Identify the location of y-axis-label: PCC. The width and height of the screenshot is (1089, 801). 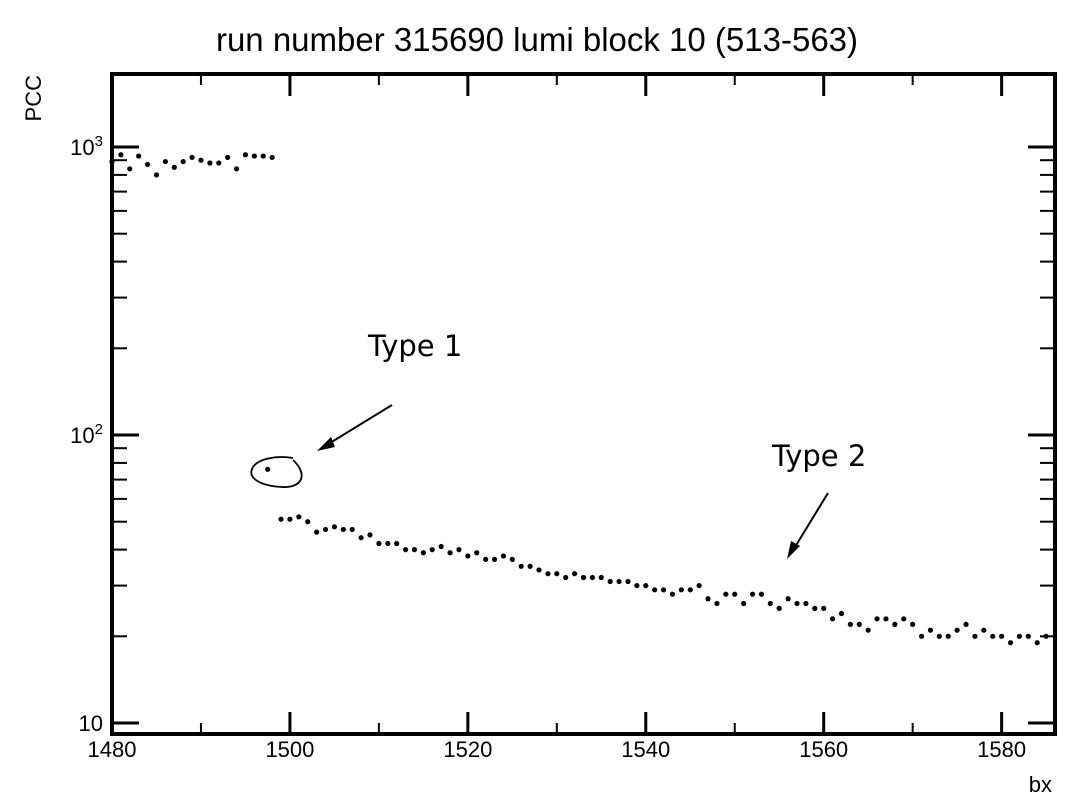
(33, 98).